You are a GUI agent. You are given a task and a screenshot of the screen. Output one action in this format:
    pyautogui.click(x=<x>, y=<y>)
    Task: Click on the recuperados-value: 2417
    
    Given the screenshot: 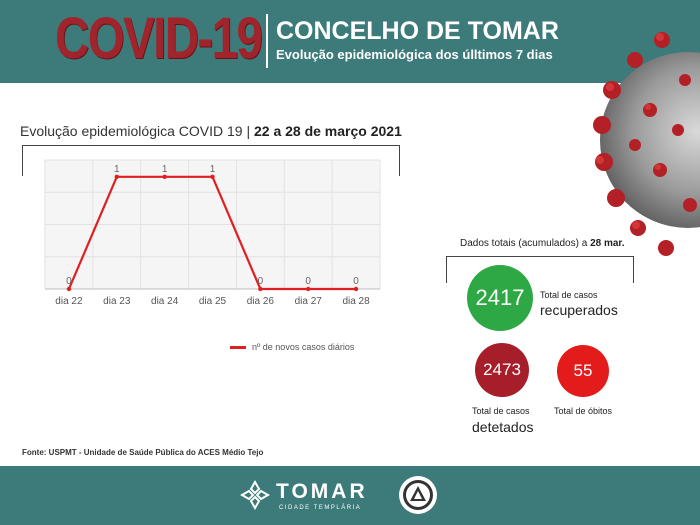 What is the action you would take?
    pyautogui.click(x=500, y=297)
    